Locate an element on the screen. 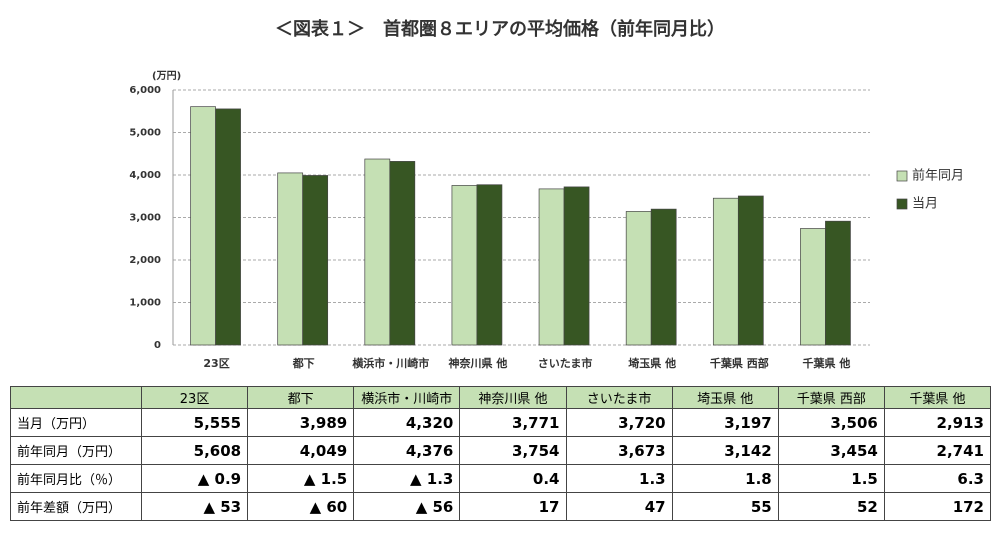 Image resolution: width=1001 pixels, height=535 pixels. table-cell: 3,454 is located at coordinates (831, 450).